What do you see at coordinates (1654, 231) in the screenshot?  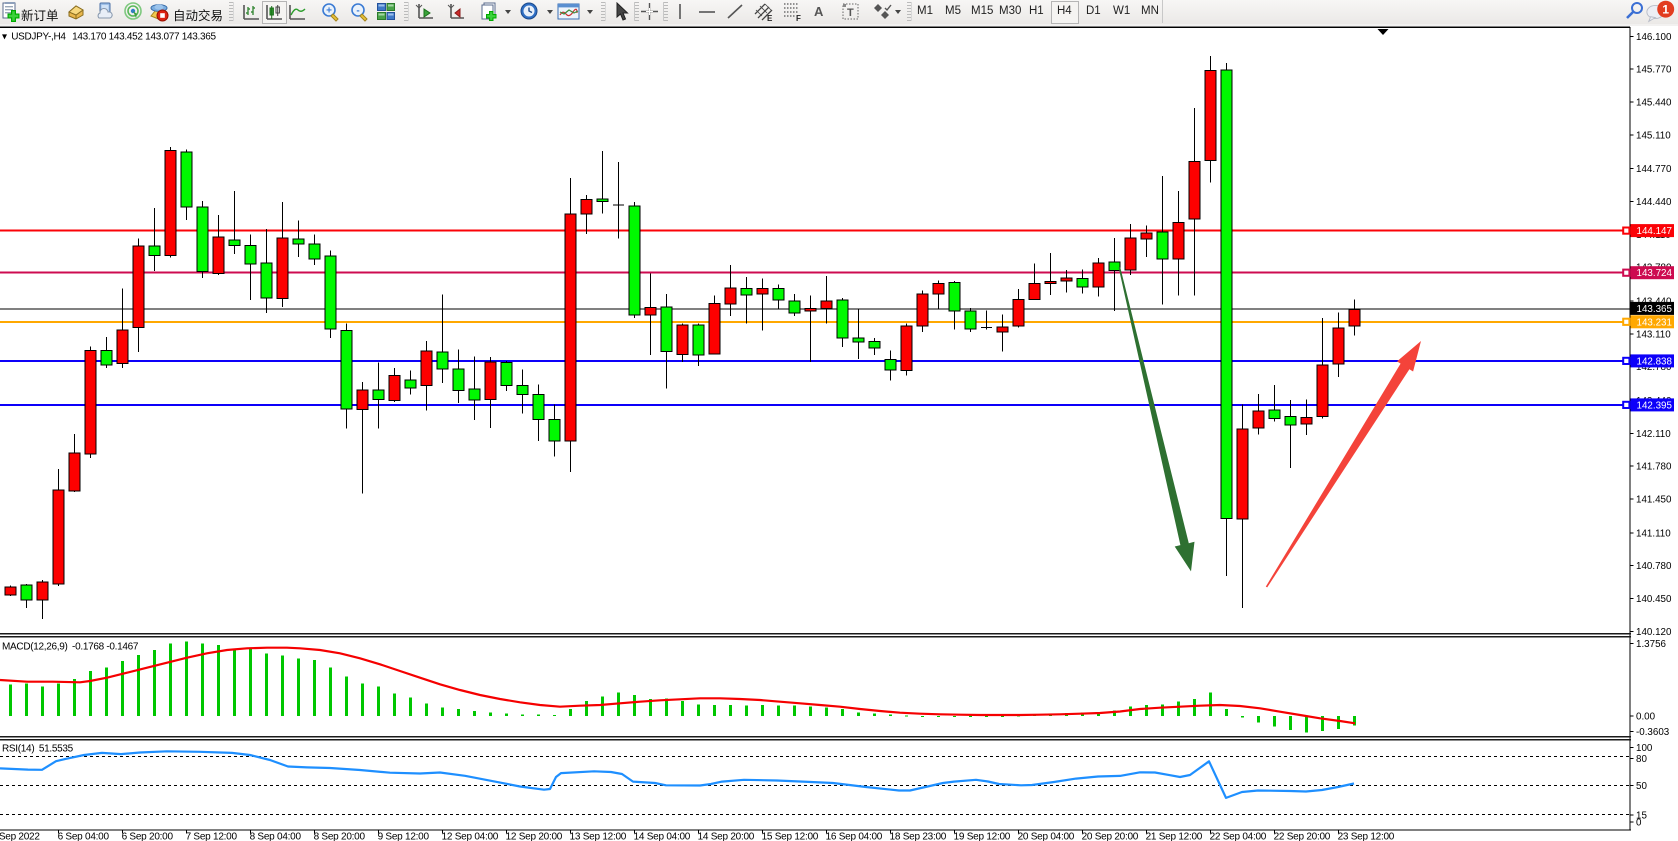 I see `svg-text: 144.147` at bounding box center [1654, 231].